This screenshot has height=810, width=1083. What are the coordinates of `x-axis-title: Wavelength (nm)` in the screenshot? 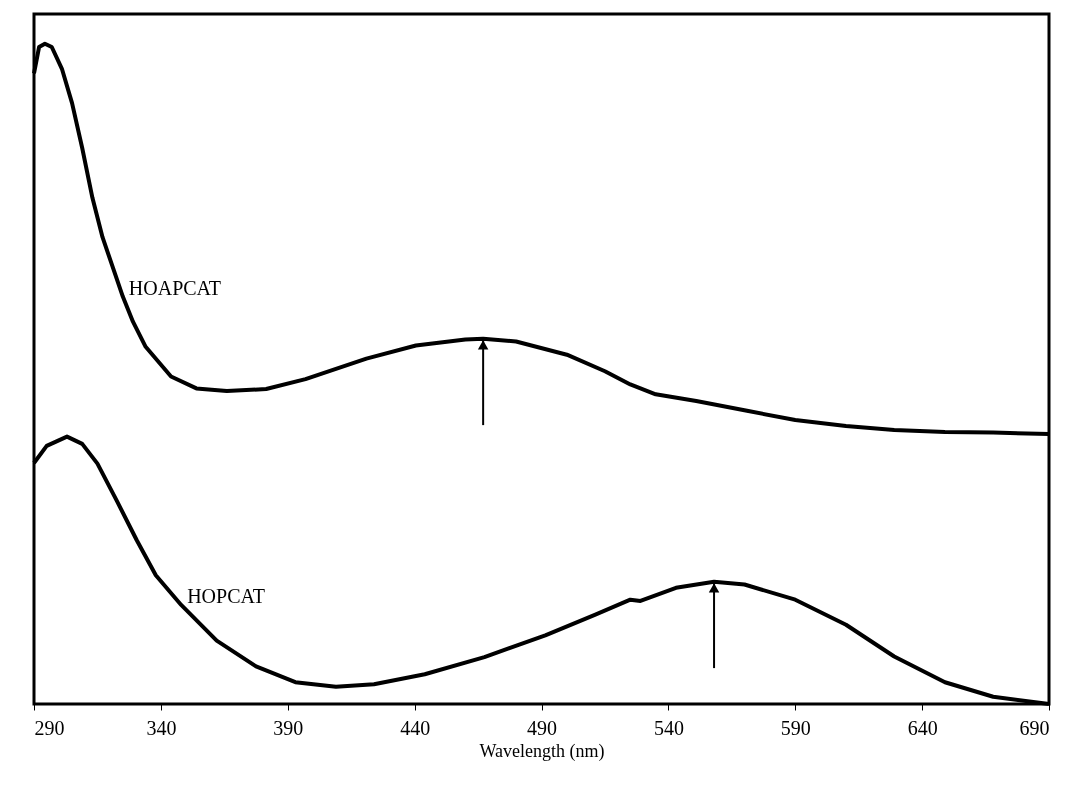 It's located at (542, 751).